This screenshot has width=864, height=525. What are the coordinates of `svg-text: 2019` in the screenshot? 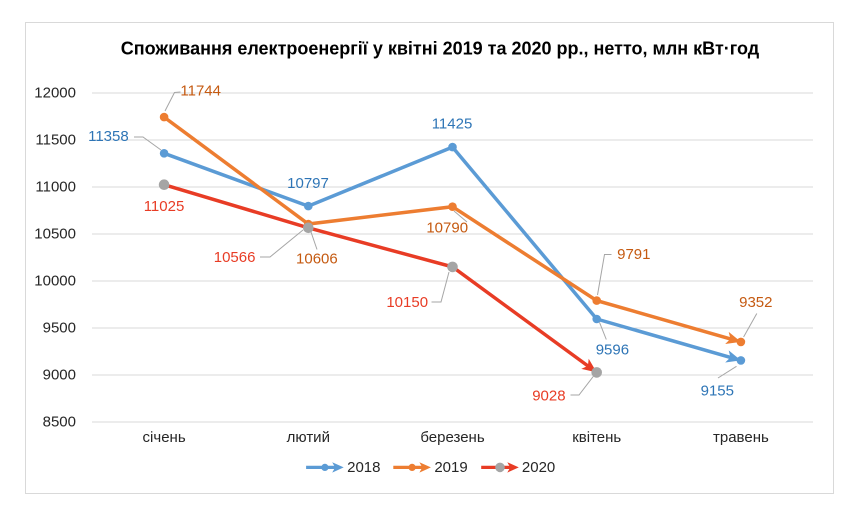 It's located at (450, 467).